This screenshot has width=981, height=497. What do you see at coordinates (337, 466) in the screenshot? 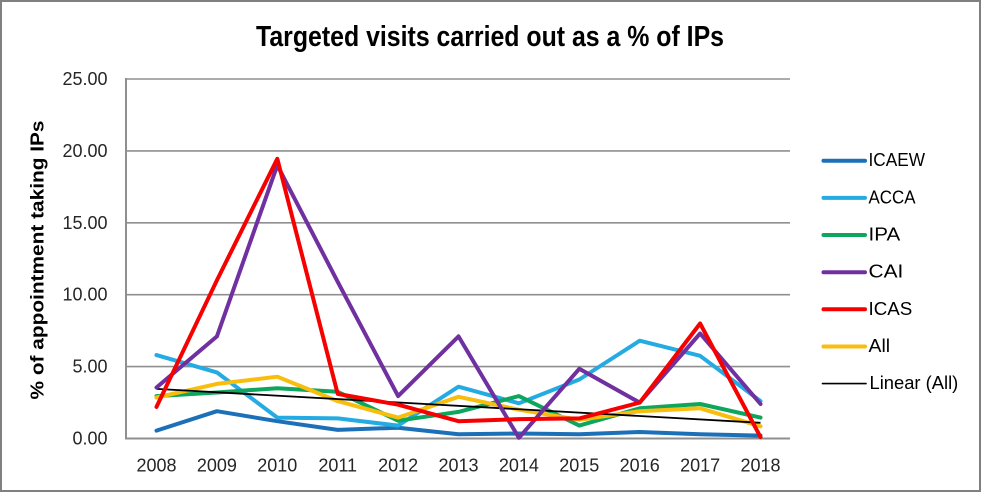
I see `svg-text: 2011` at bounding box center [337, 466].